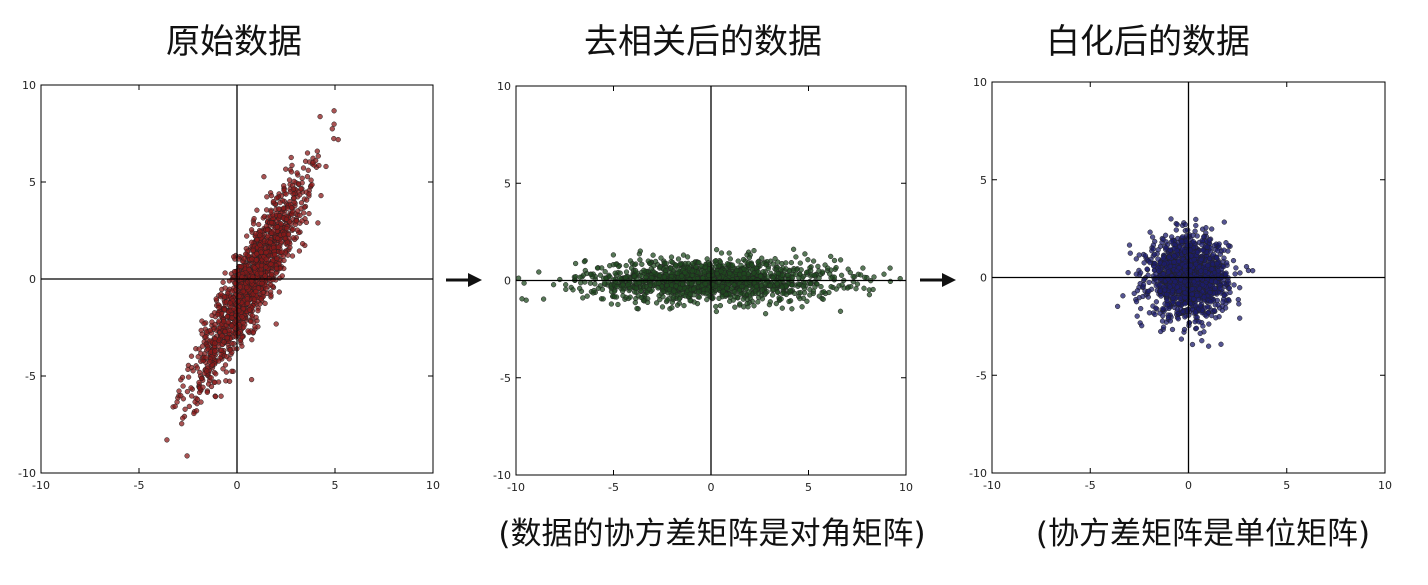  What do you see at coordinates (712, 534) in the screenshot?
I see `caption-decorrelated: (数据的协方差矩阵是对角矩阵)` at bounding box center [712, 534].